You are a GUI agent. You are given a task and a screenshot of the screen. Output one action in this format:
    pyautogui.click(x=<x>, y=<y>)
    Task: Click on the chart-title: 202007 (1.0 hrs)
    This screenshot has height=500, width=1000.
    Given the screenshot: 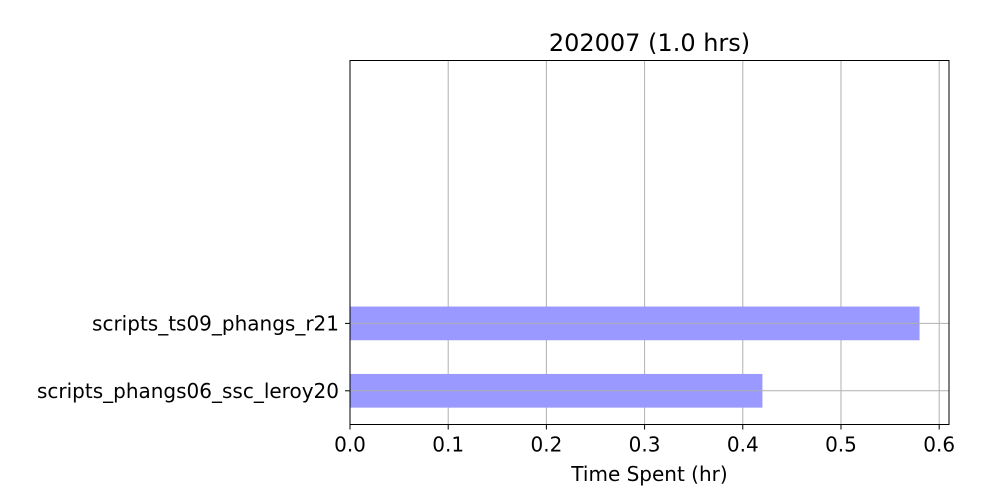 What is the action you would take?
    pyautogui.click(x=649, y=43)
    